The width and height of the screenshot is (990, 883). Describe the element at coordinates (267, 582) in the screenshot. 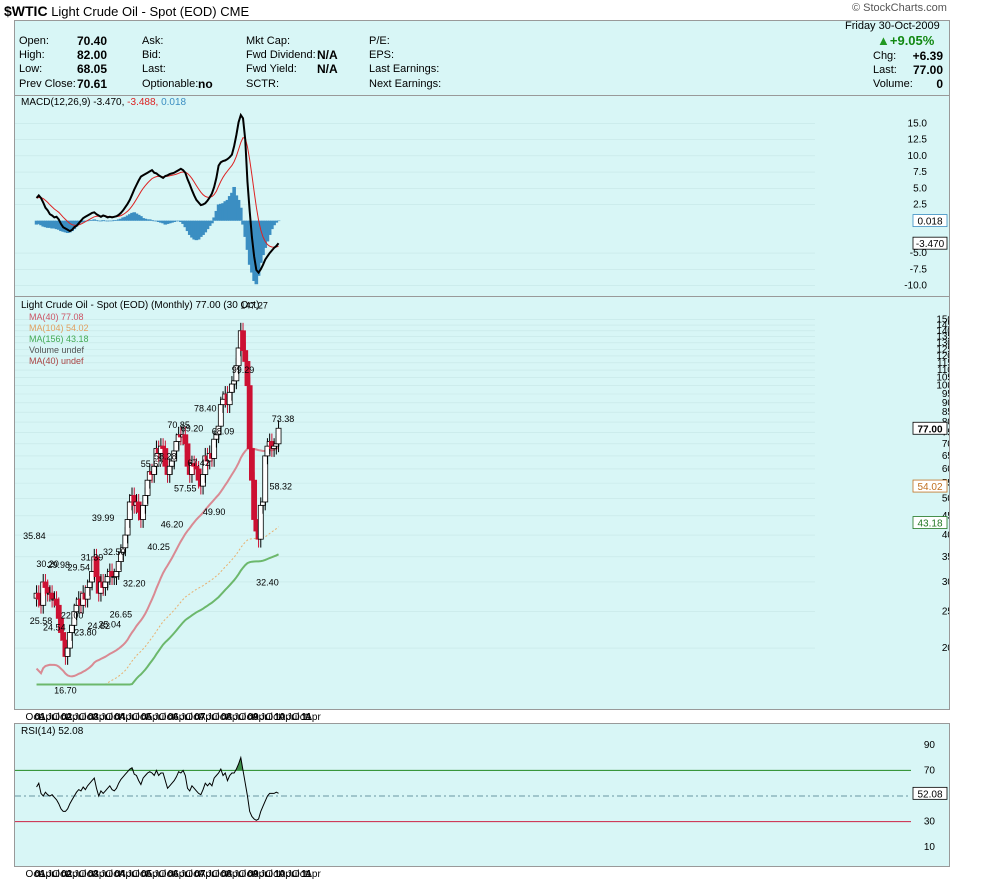

I see `price-annotation: 32.40` at that location.